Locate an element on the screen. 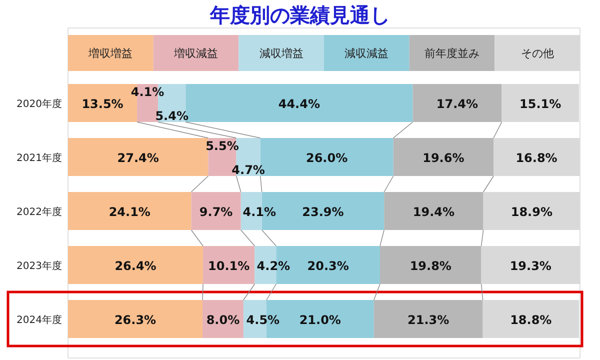  data-label: 5.4% is located at coordinates (171, 116).